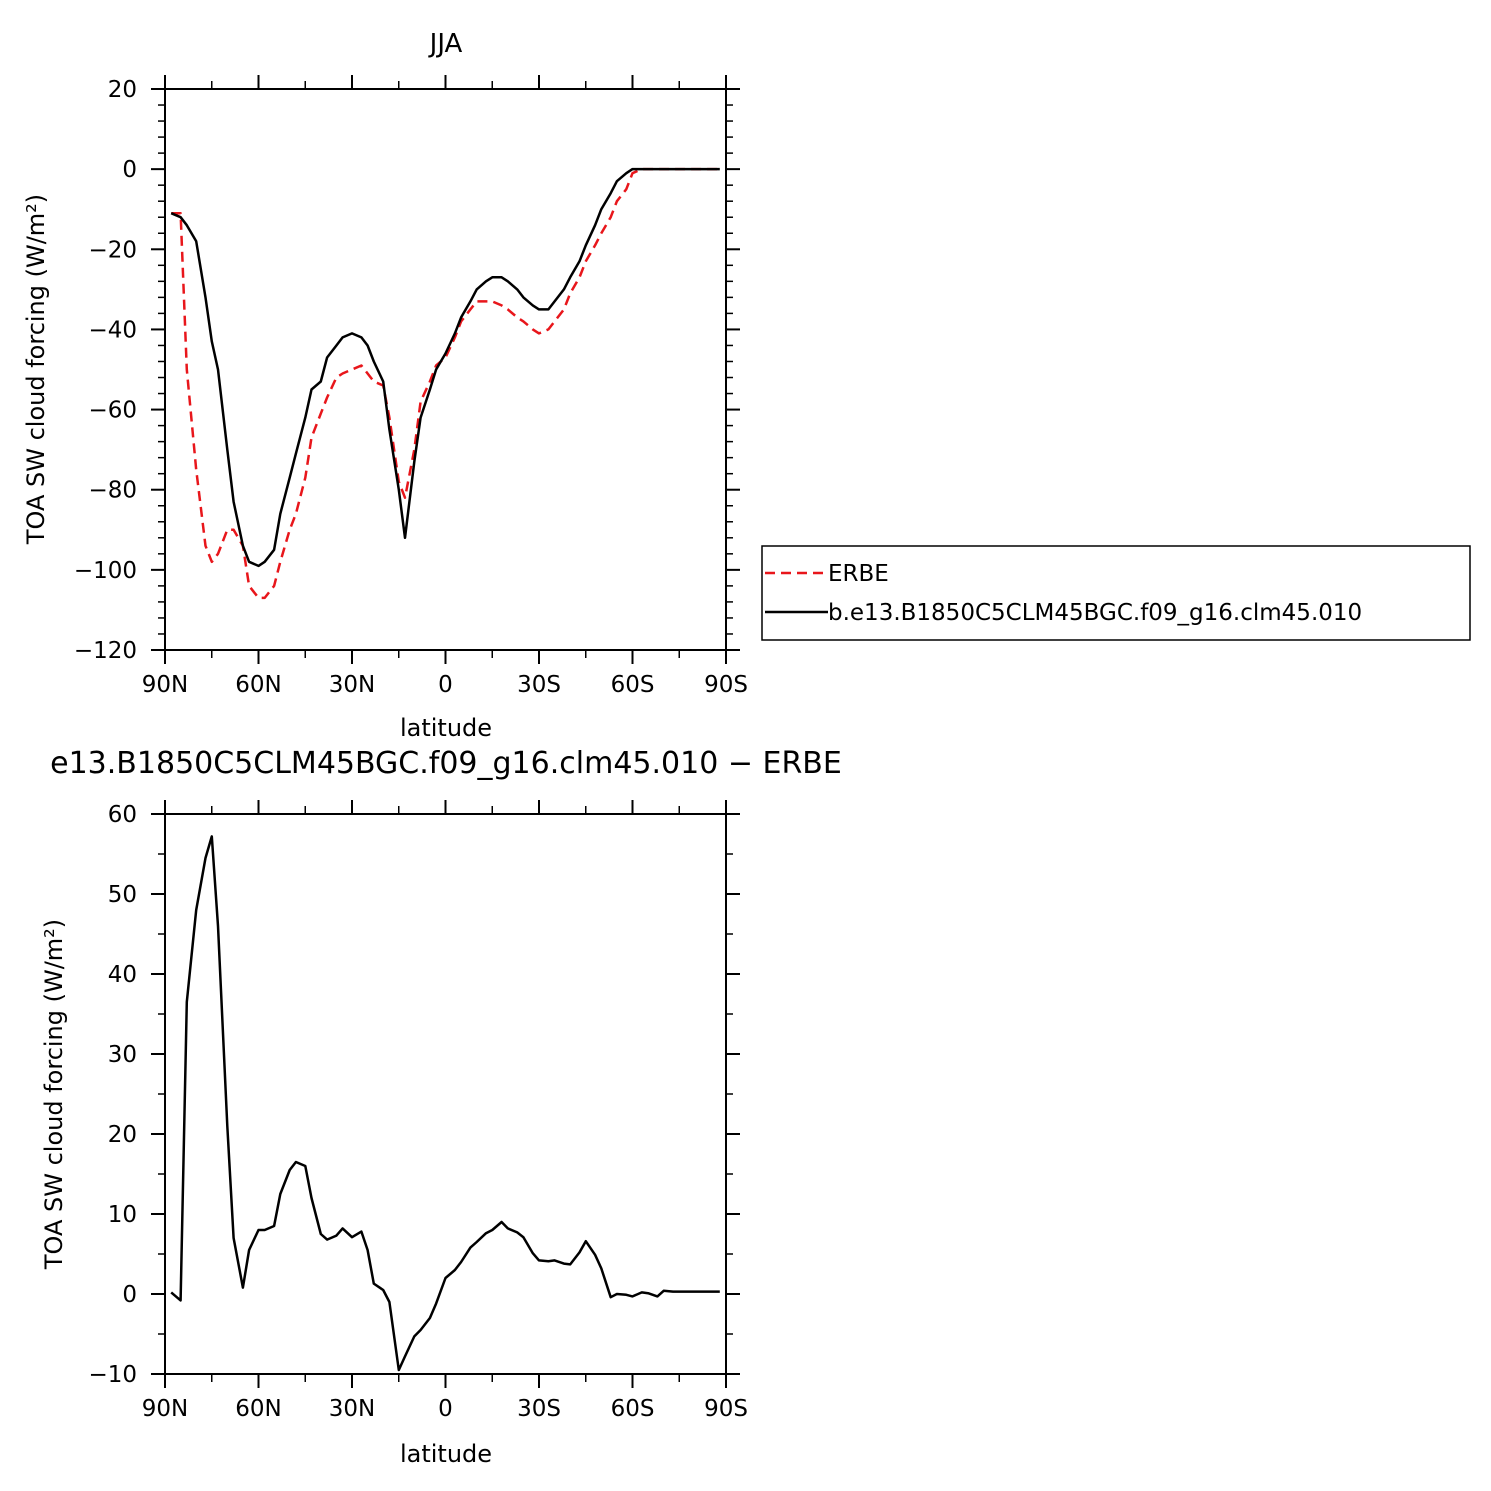 The image size is (1491, 1491). I want to click on bottom-y-tick-label: 10, so click(122, 1215).